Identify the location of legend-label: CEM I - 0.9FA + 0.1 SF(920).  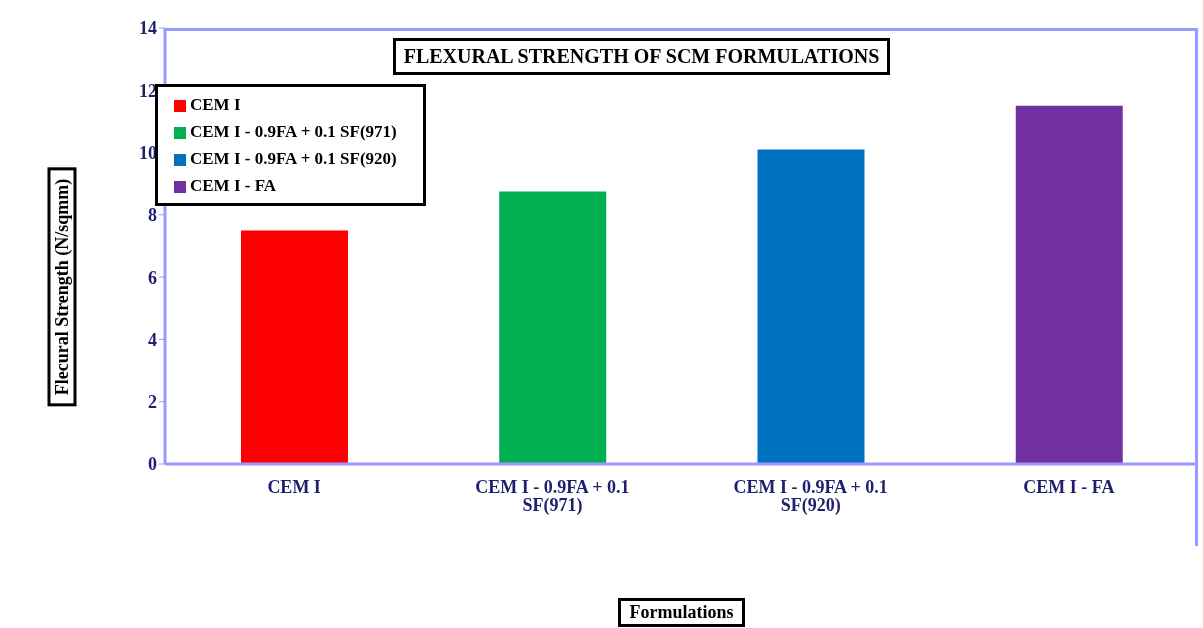
(293, 158).